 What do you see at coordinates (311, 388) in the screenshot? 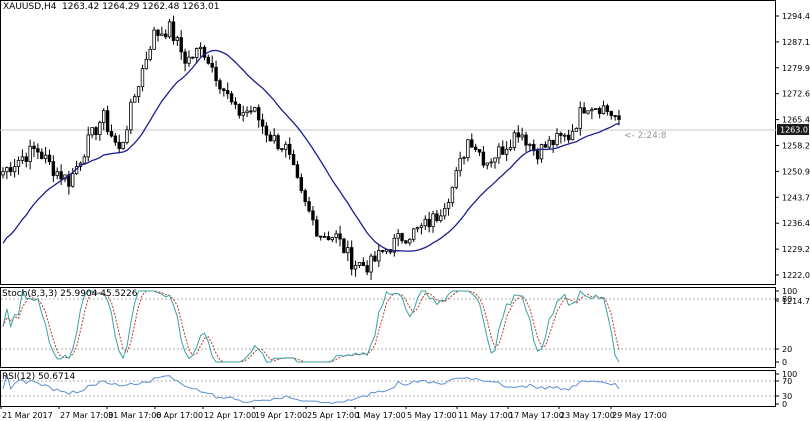
I see `rsi-line` at bounding box center [311, 388].